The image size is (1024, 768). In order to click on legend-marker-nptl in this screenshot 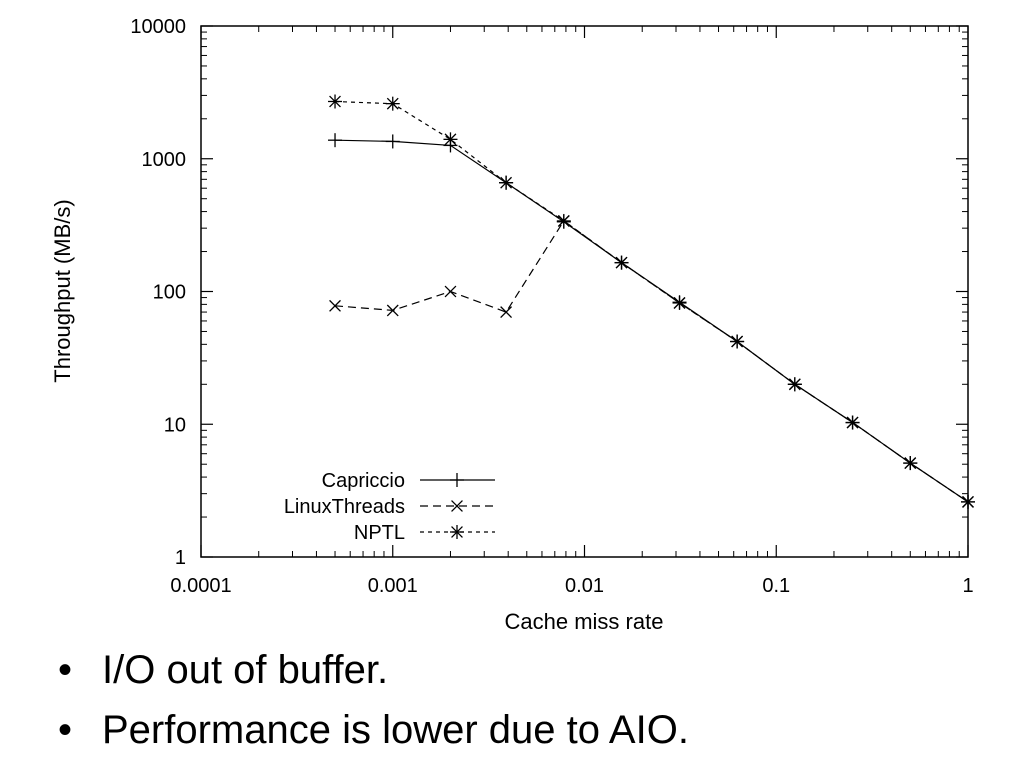, I will do `click(457, 532)`.